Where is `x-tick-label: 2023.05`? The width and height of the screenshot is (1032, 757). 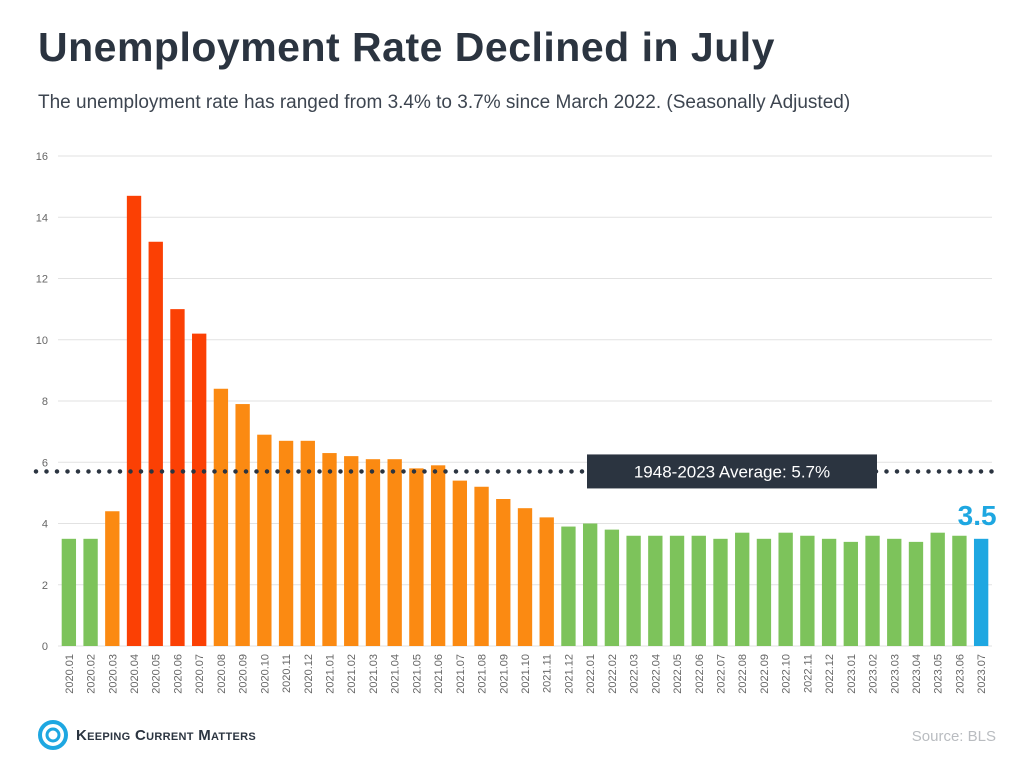
x-tick-label: 2023.05 is located at coordinates (939, 674).